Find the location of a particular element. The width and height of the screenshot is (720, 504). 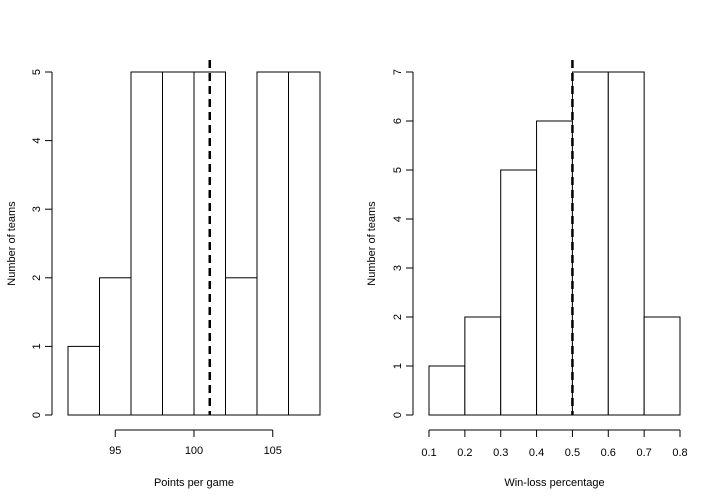

y-tick-label: 6 is located at coordinates (398, 121).